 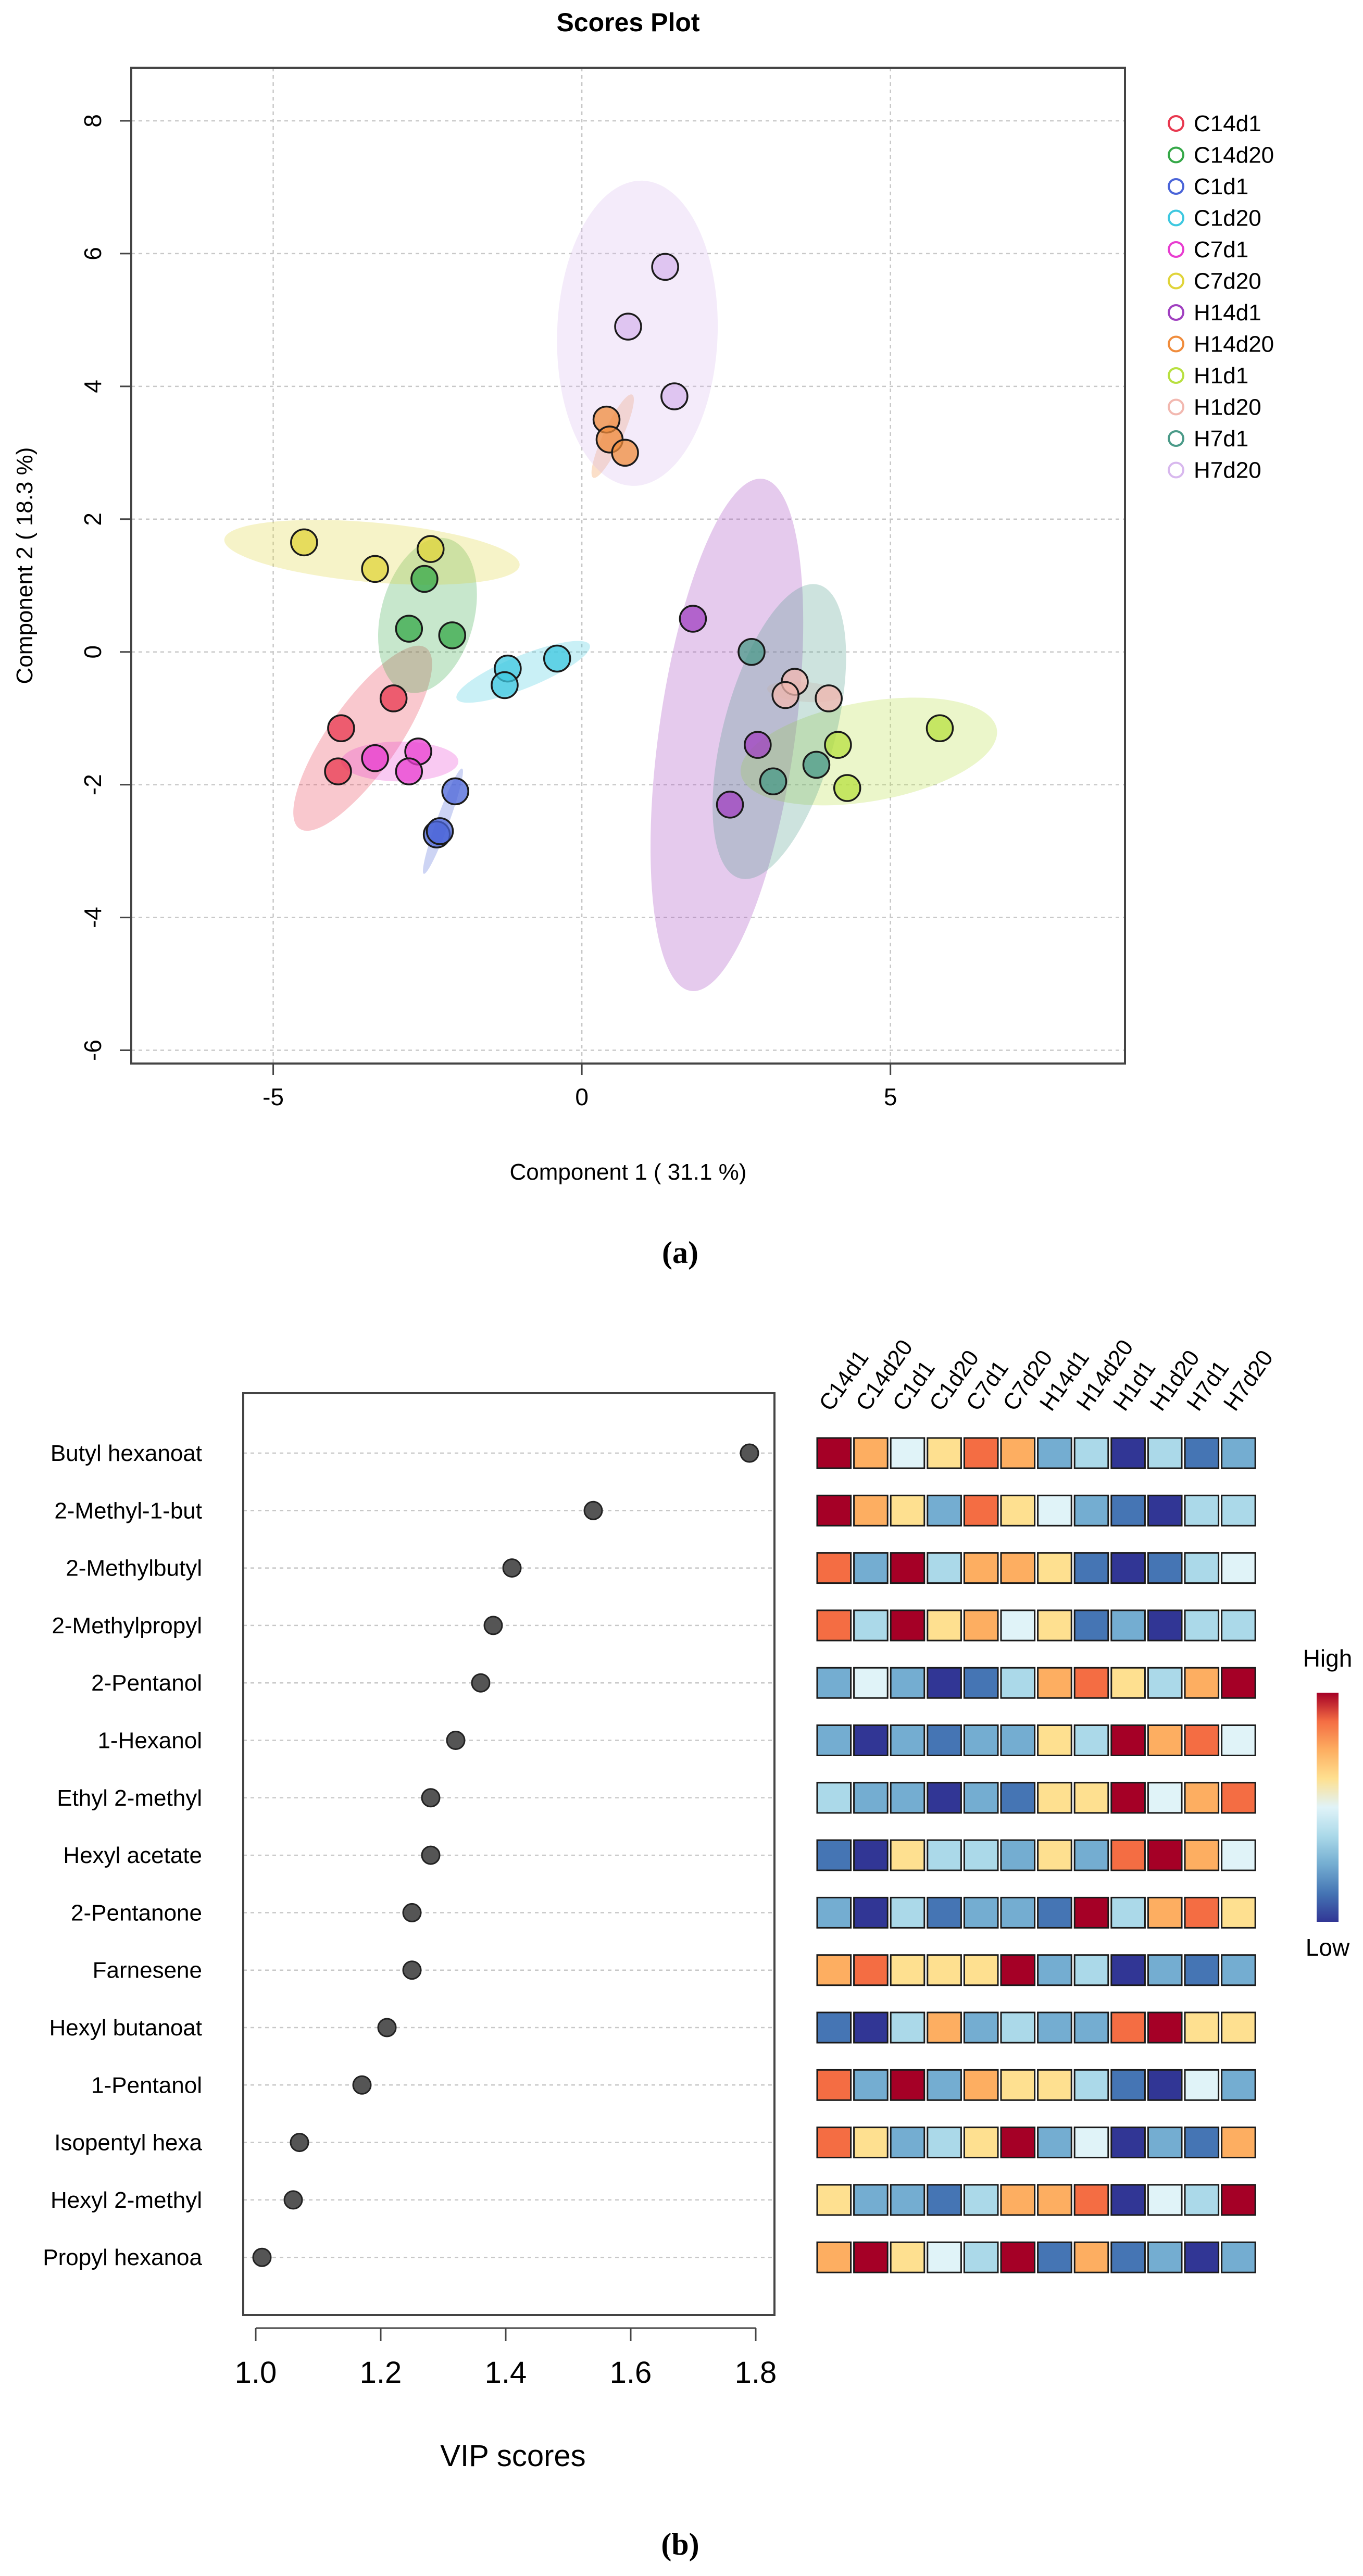 I want to click on vip-x-tick-label: 1.0, so click(x=256, y=2373).